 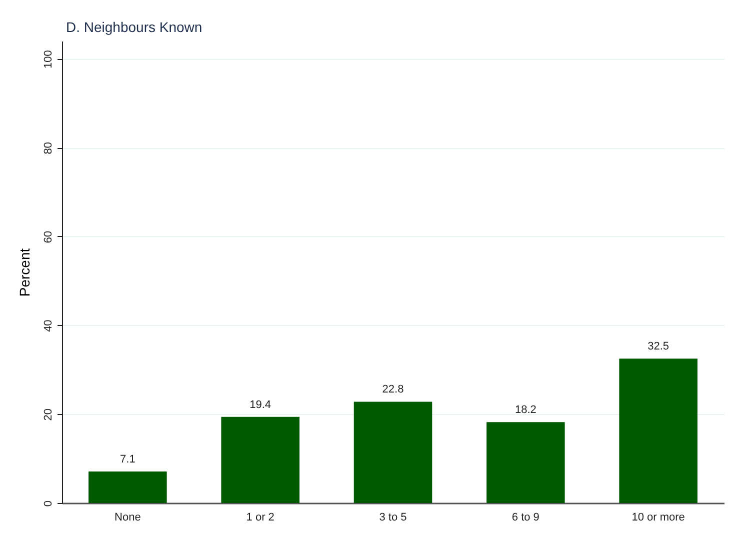 I want to click on x-tick-label: None, so click(x=127, y=518).